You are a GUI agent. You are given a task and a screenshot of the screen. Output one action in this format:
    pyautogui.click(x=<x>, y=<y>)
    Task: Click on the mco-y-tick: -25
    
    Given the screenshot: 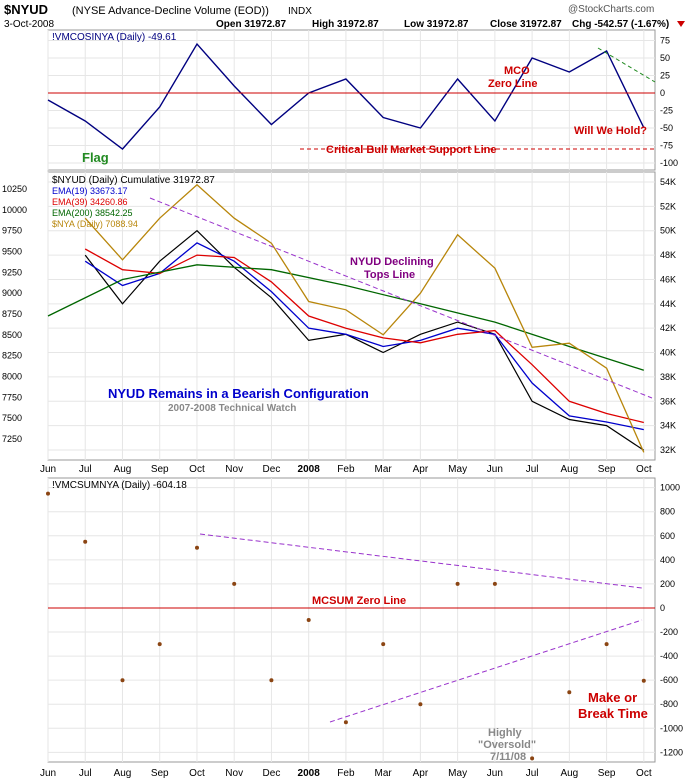 What is the action you would take?
    pyautogui.click(x=666, y=111)
    